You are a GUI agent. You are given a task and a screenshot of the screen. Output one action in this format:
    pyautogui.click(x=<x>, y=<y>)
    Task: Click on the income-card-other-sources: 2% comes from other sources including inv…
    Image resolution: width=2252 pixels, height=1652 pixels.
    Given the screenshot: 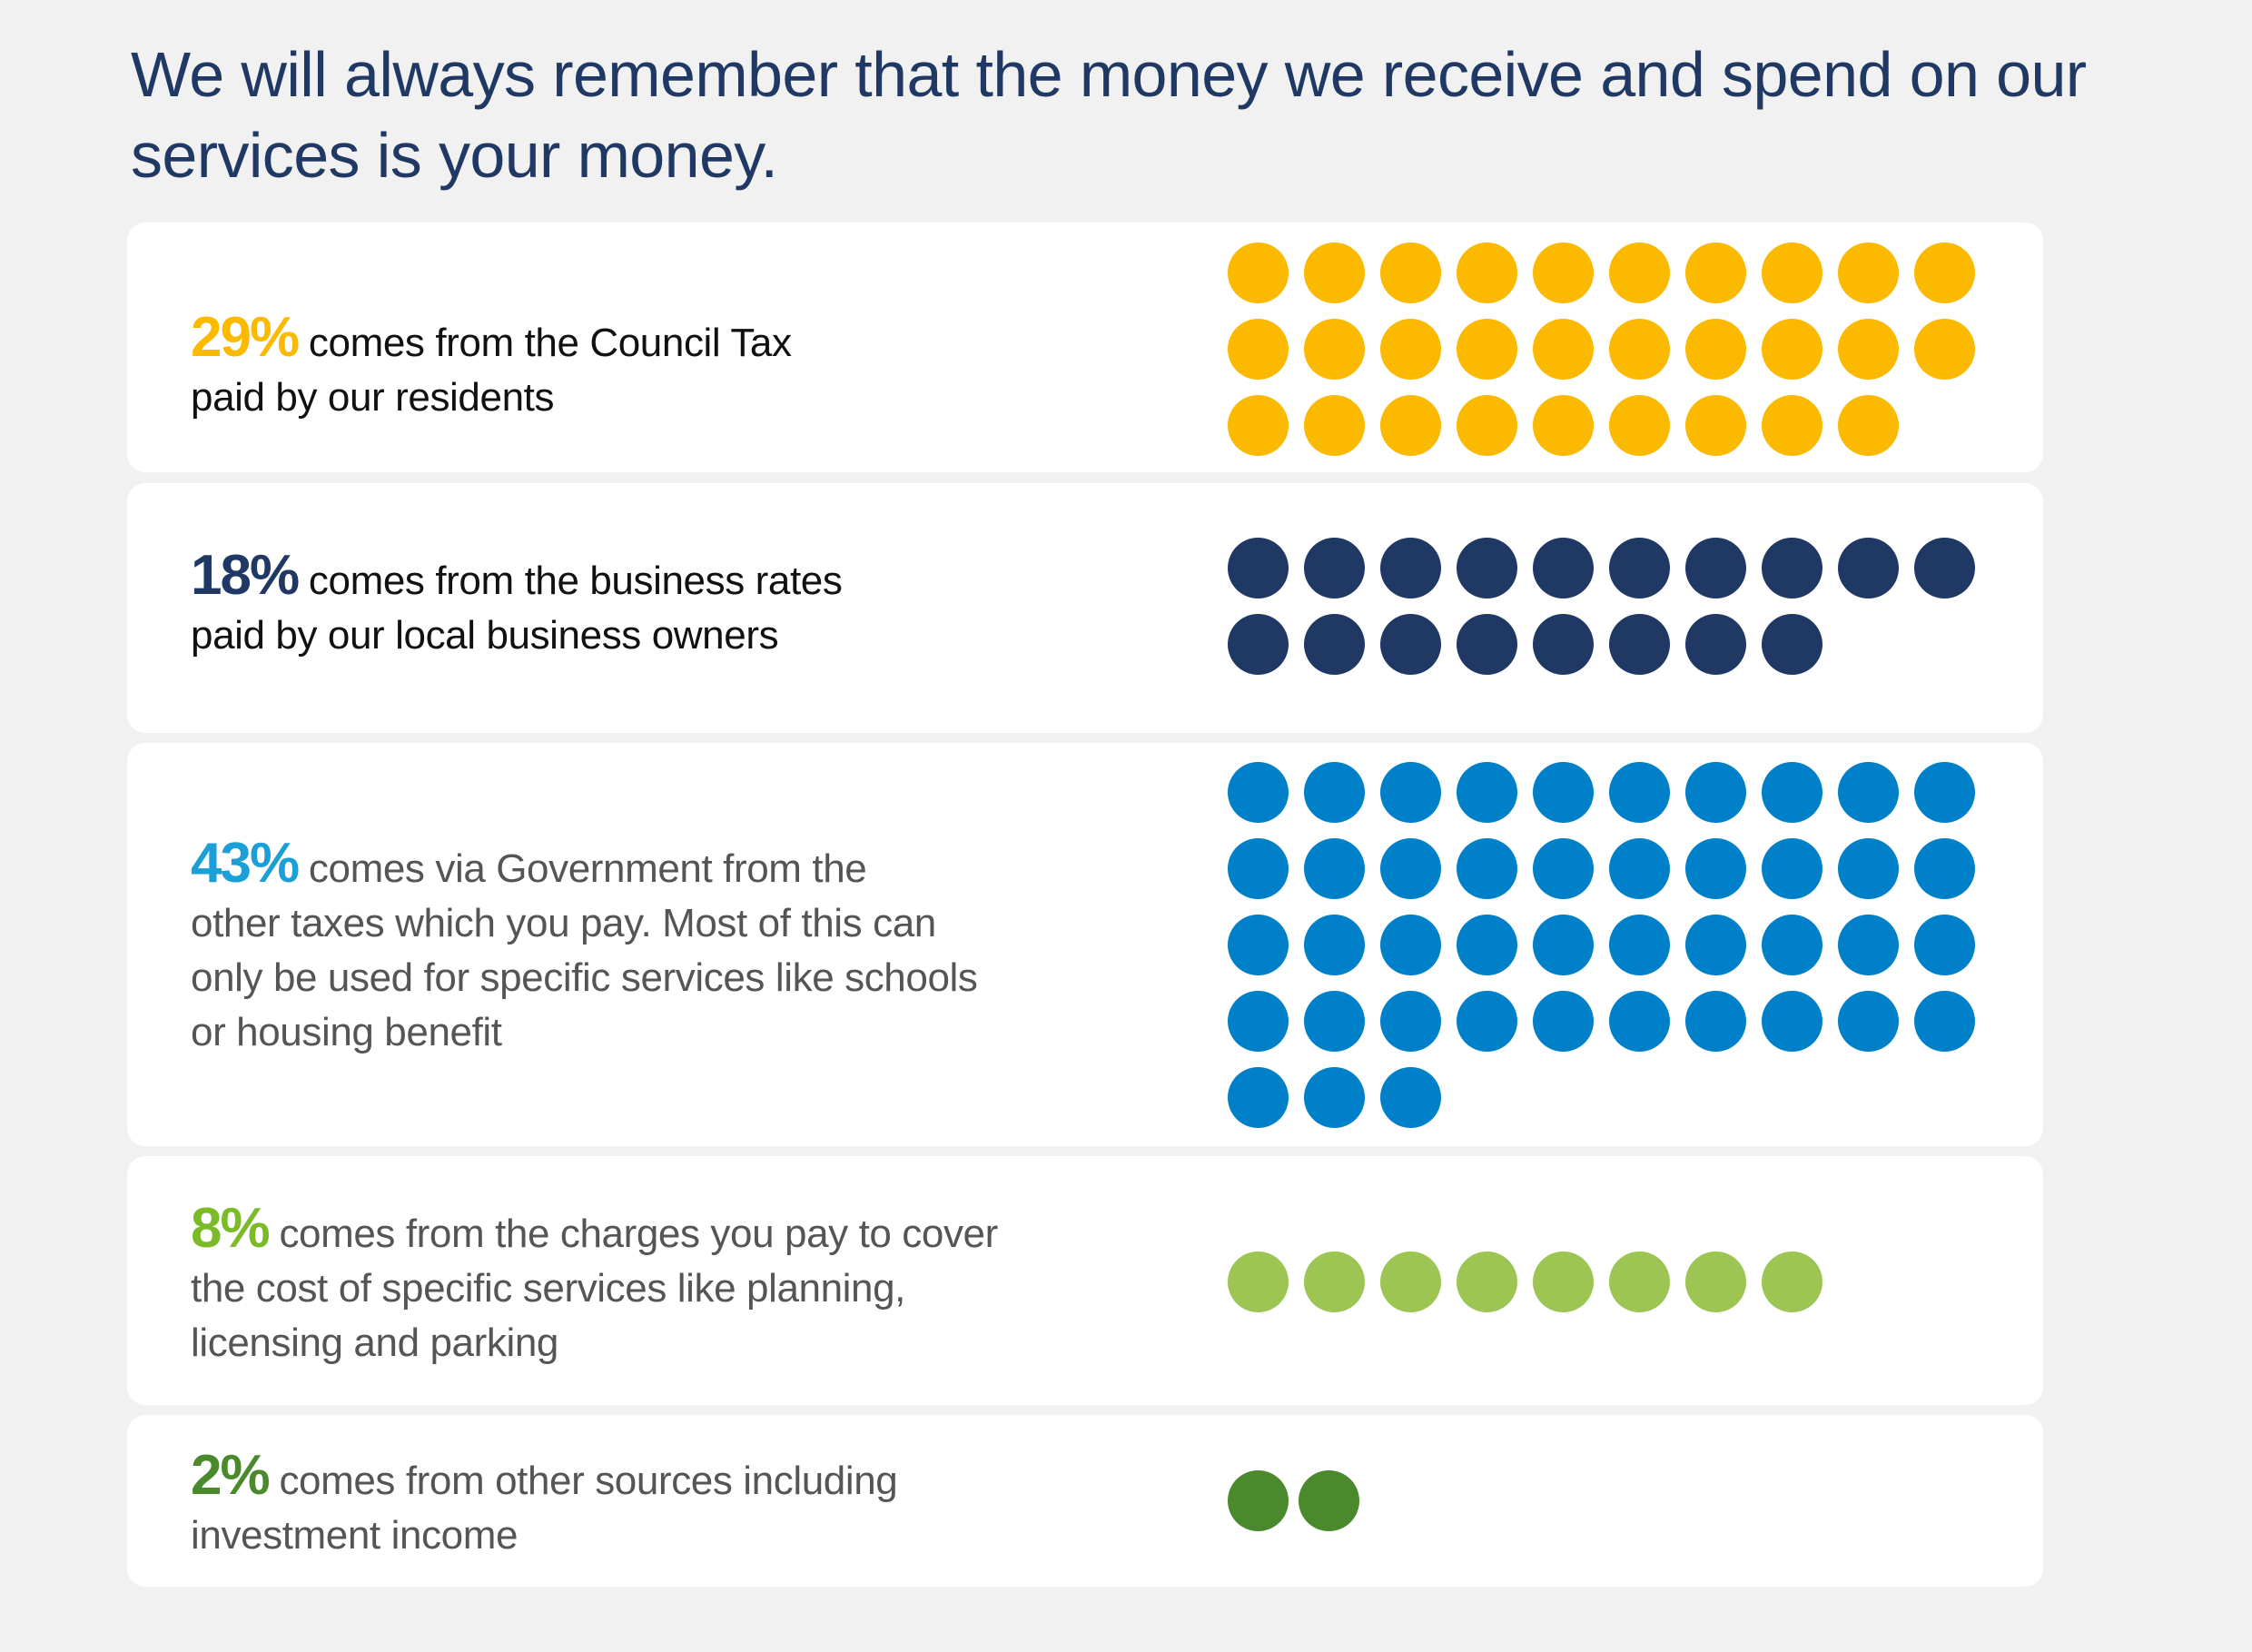 What is the action you would take?
    pyautogui.click(x=1085, y=1501)
    